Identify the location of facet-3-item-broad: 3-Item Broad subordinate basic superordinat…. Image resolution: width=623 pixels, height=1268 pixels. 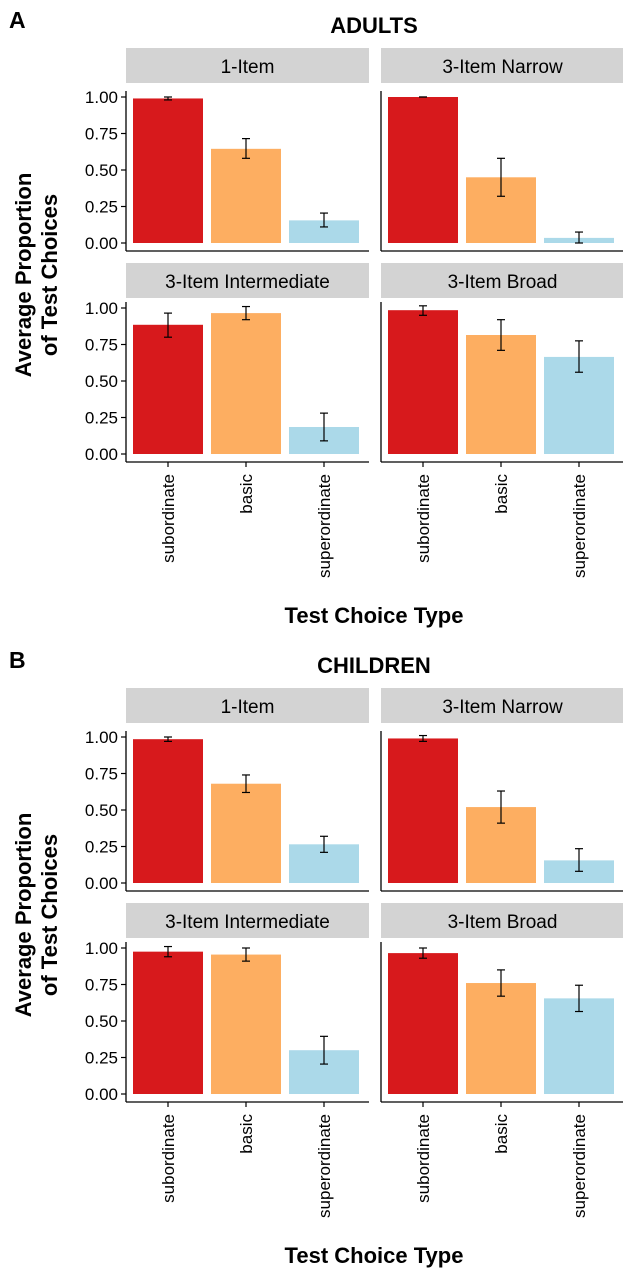
(501, 1060).